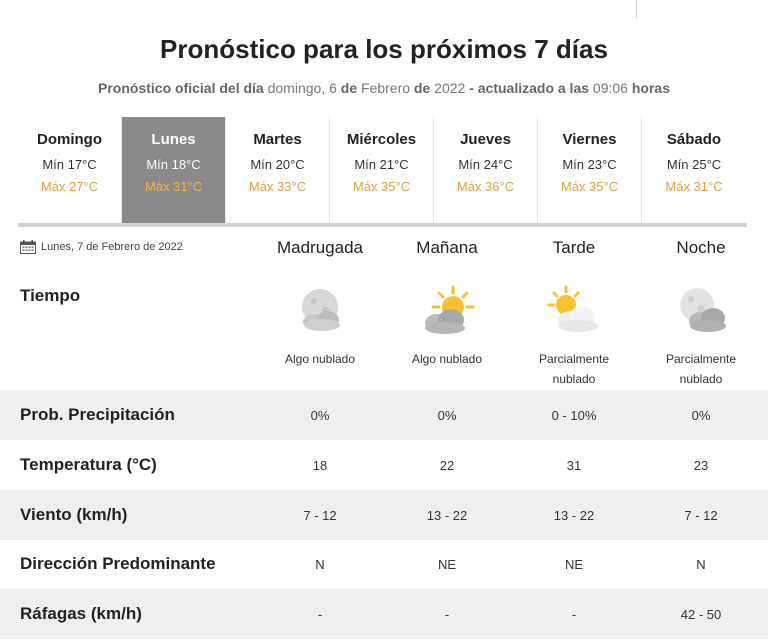  What do you see at coordinates (381, 139) in the screenshot?
I see `day-name: Miércoles` at bounding box center [381, 139].